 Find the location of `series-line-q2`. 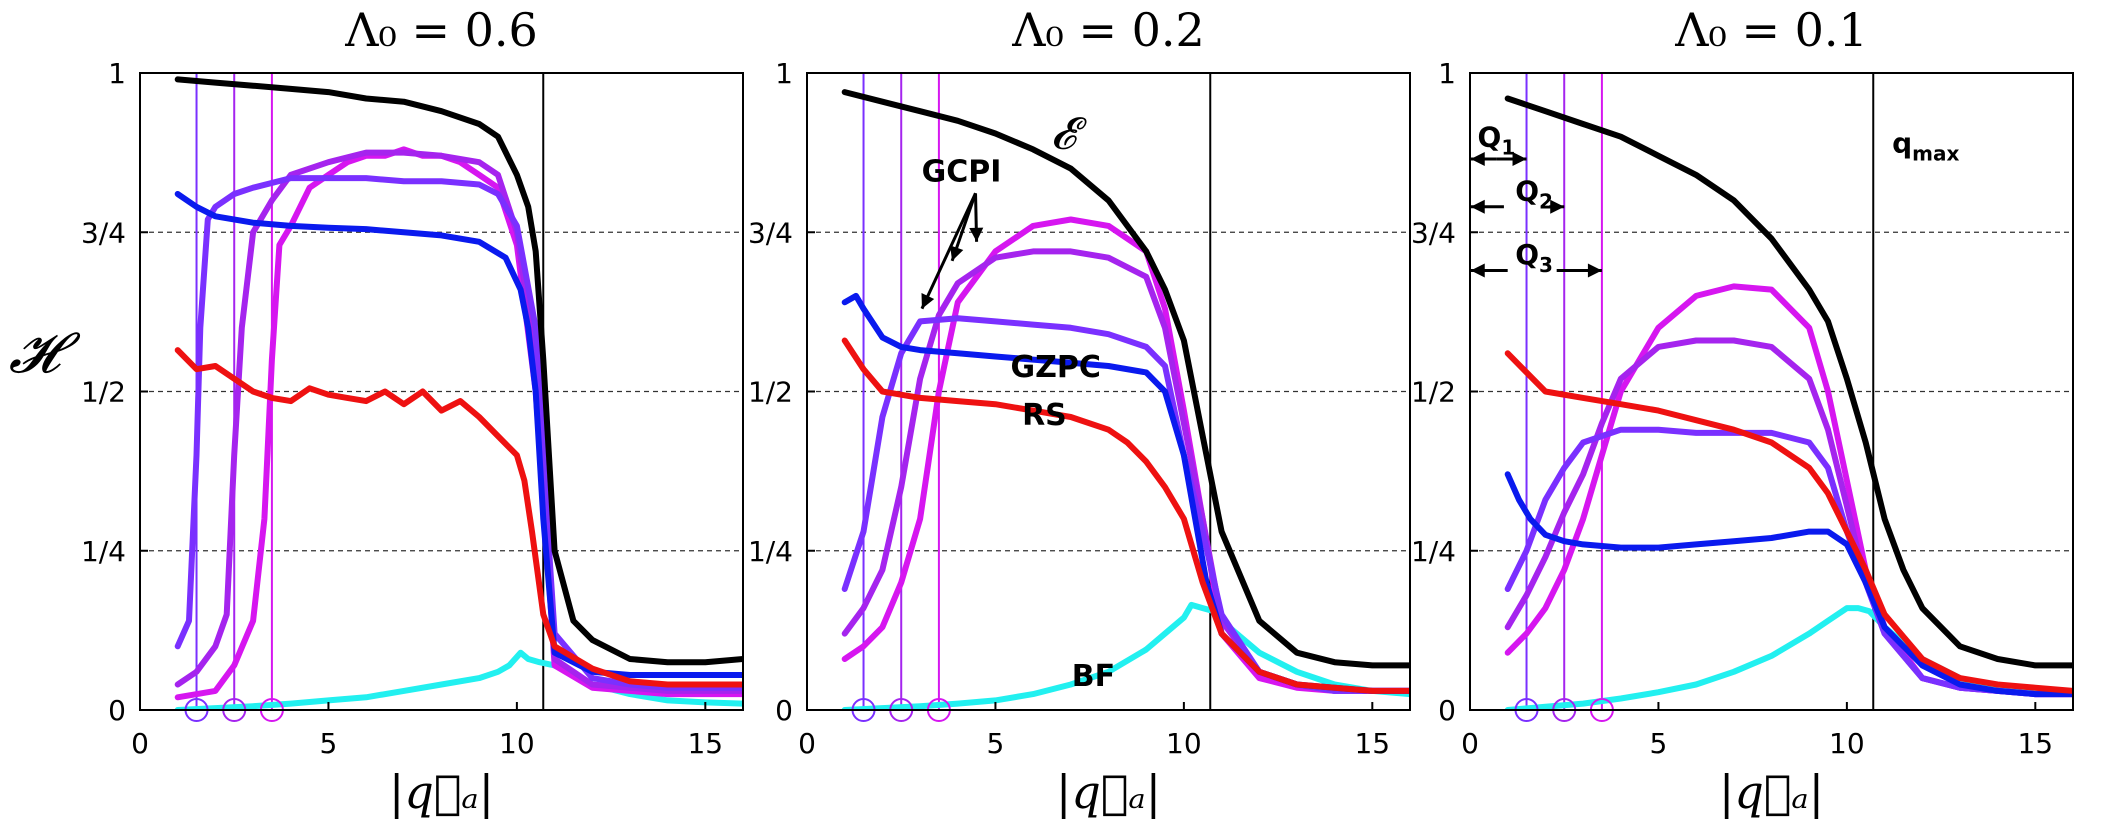

series-line-q2 is located at coordinates (1788, 517).